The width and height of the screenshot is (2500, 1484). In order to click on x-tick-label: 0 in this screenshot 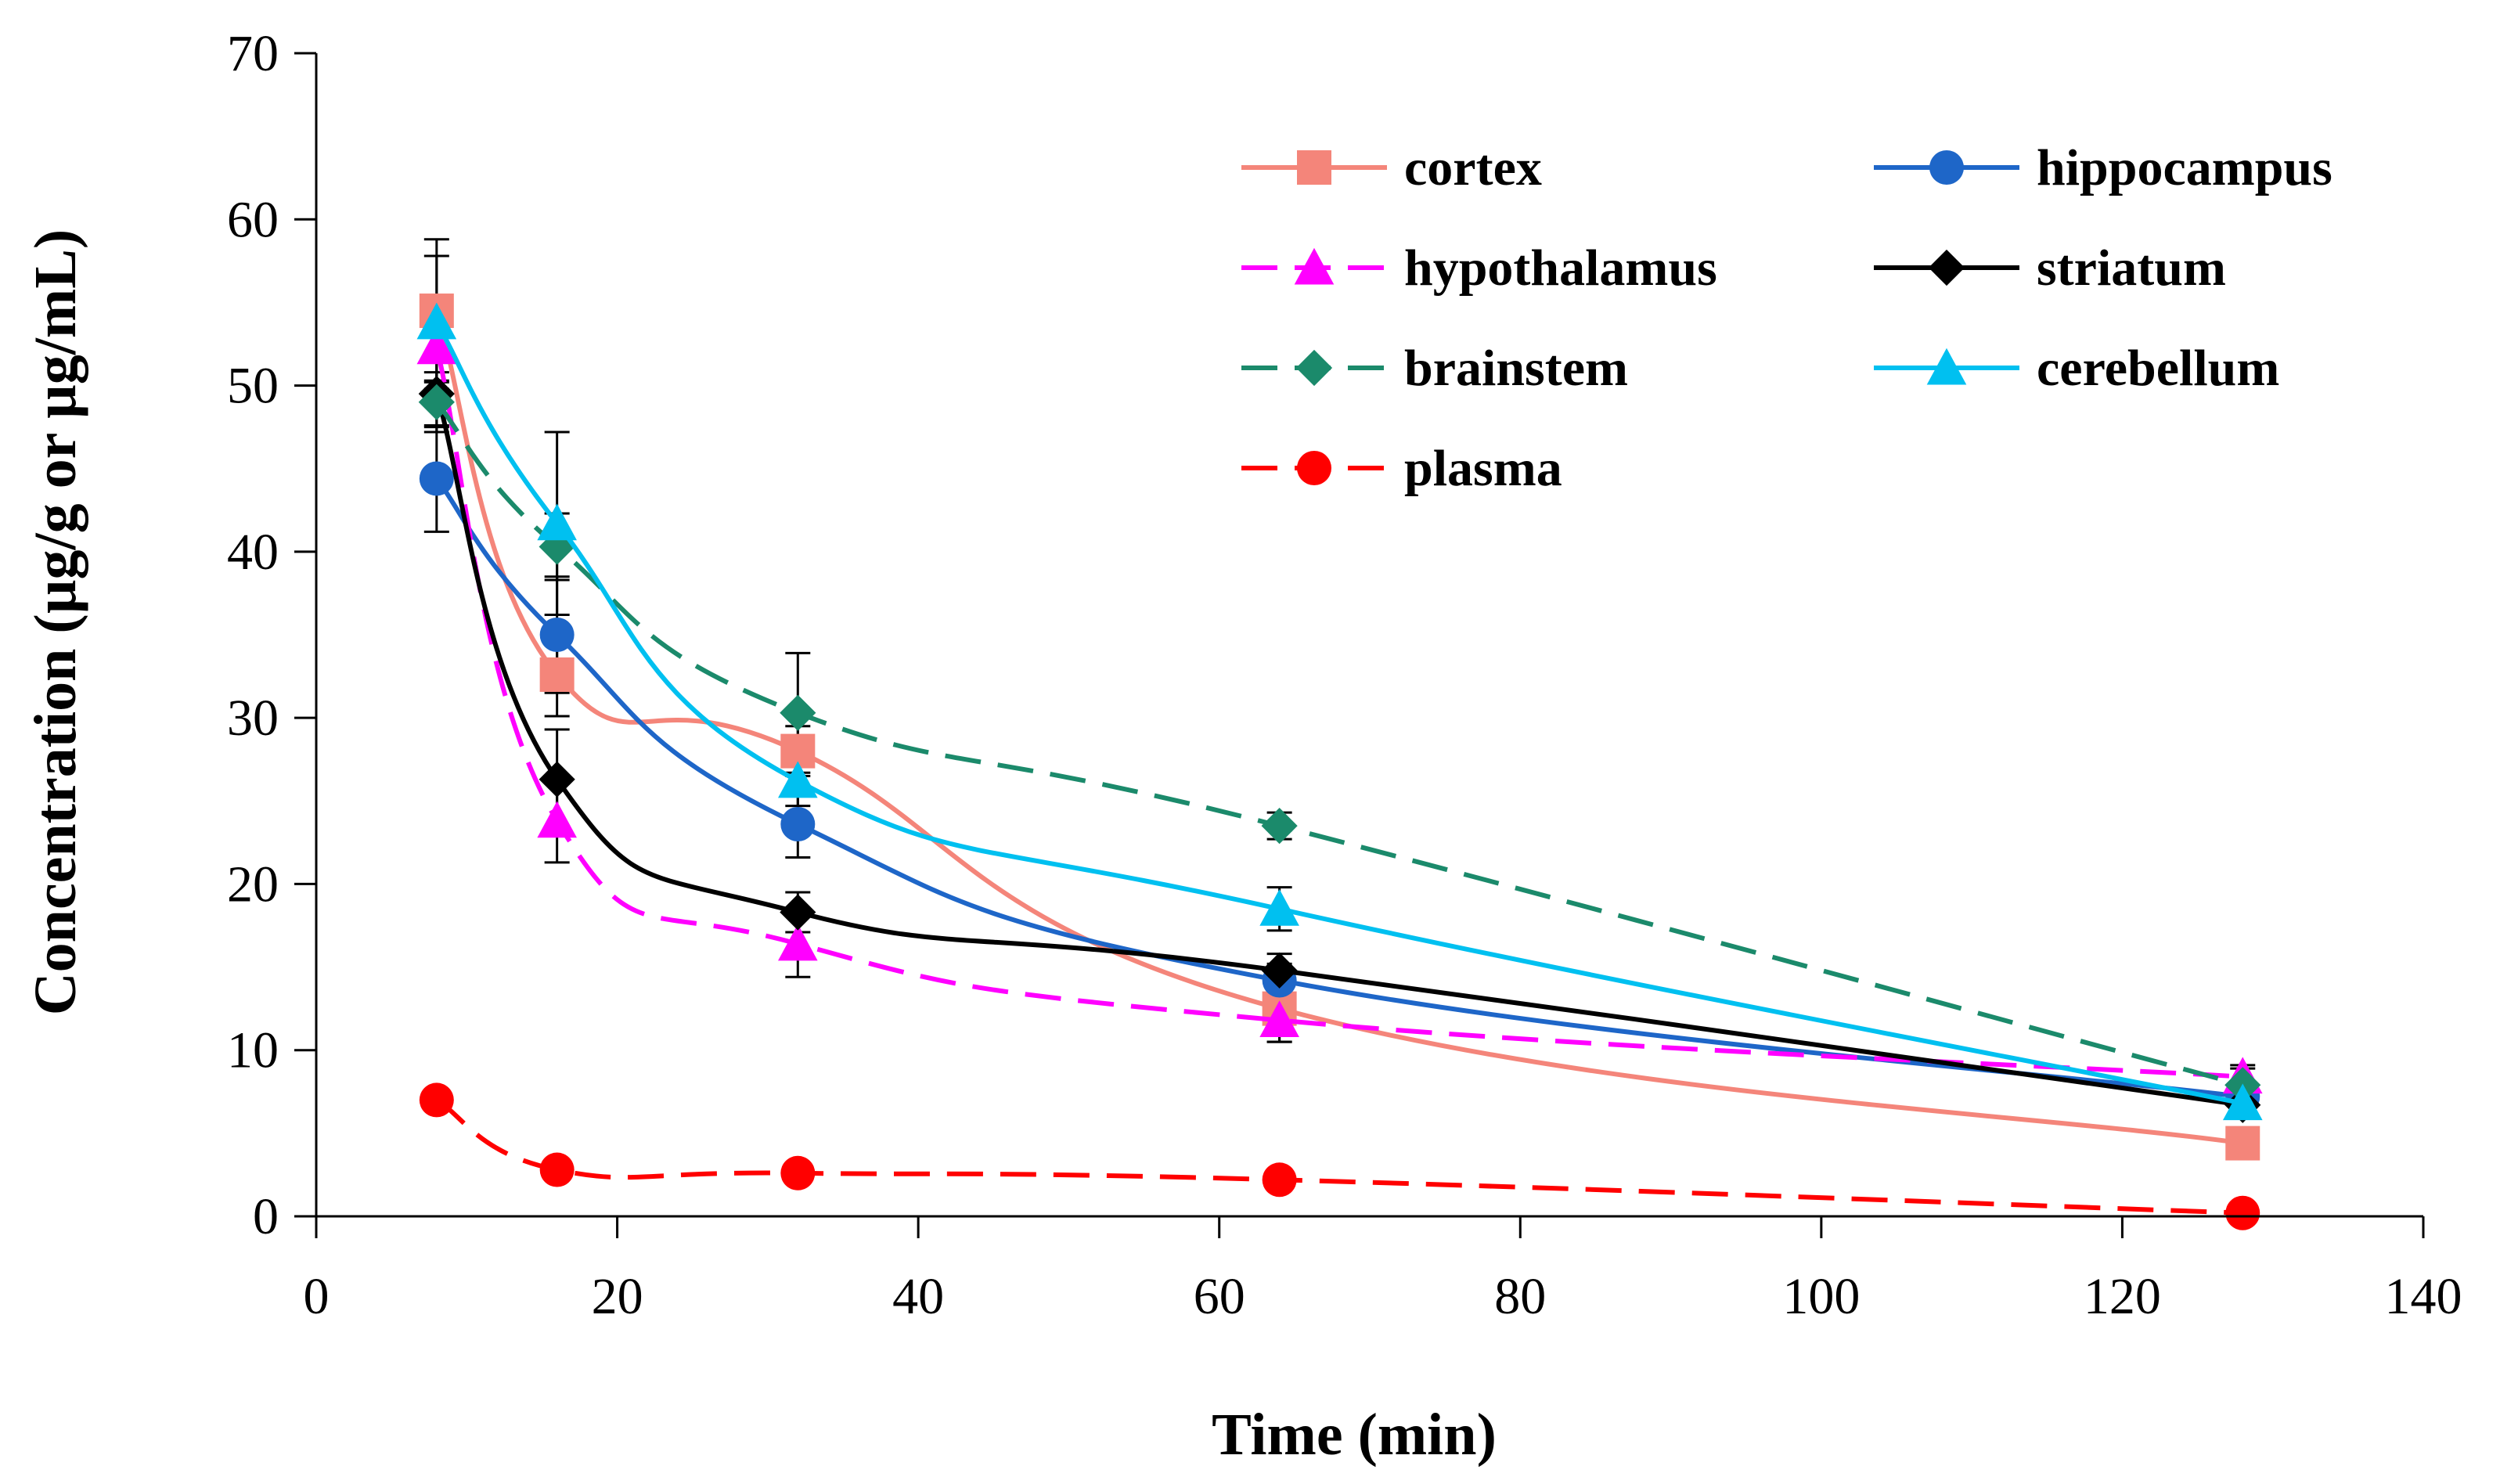, I will do `click(317, 1296)`.